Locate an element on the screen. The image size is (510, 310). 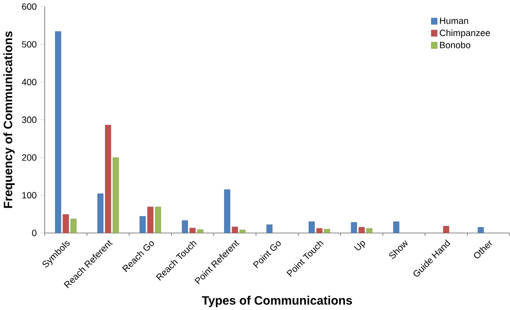
y-tick-label: 0 is located at coordinates (34, 233).